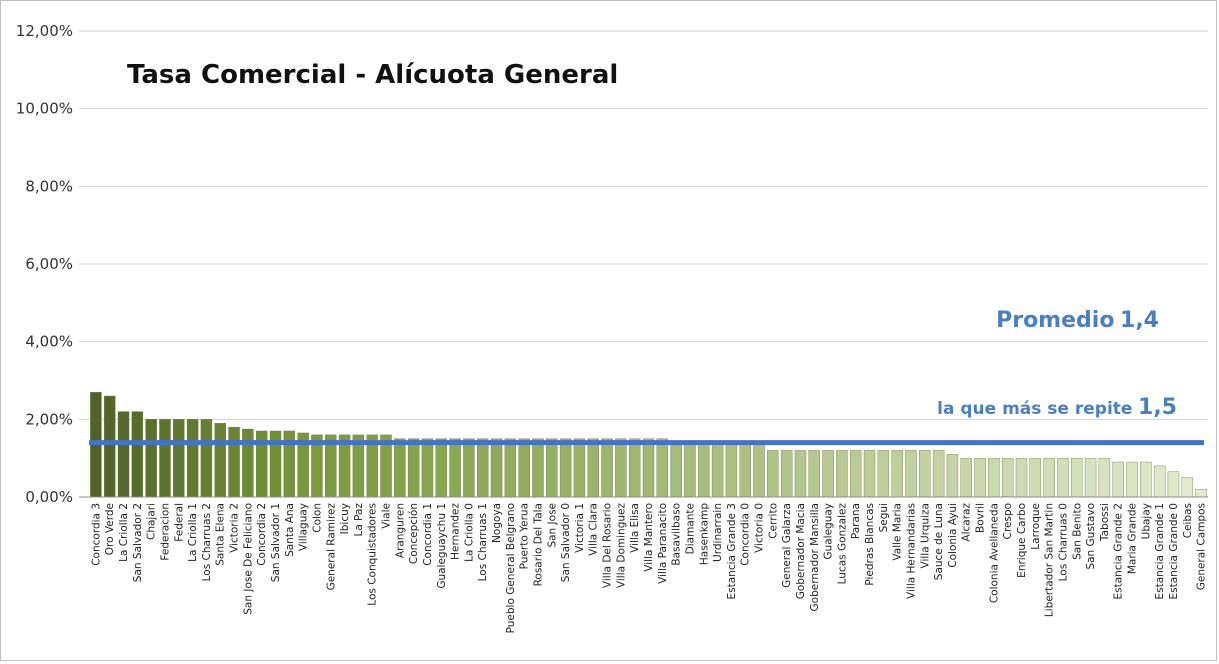  What do you see at coordinates (511, 568) in the screenshot?
I see `x-tick-label: Pueblo General Belgrano` at bounding box center [511, 568].